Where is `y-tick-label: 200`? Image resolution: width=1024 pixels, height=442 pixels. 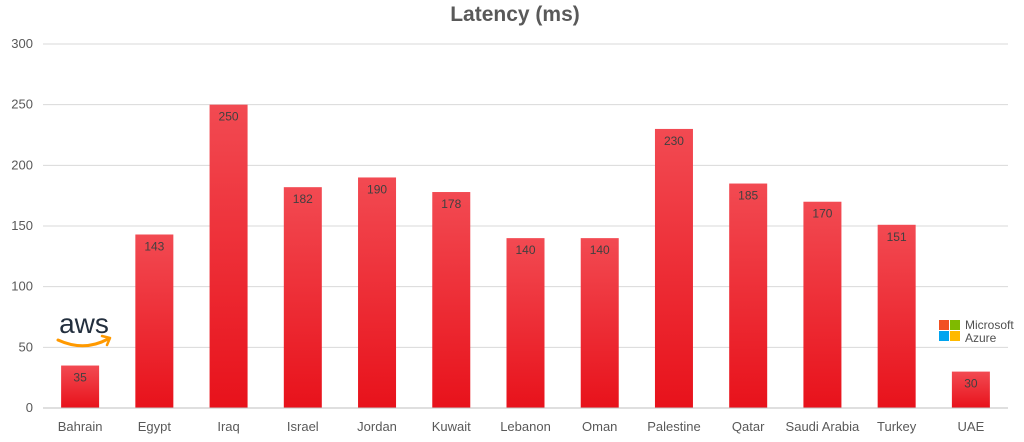
y-tick-label: 200 is located at coordinates (22, 164).